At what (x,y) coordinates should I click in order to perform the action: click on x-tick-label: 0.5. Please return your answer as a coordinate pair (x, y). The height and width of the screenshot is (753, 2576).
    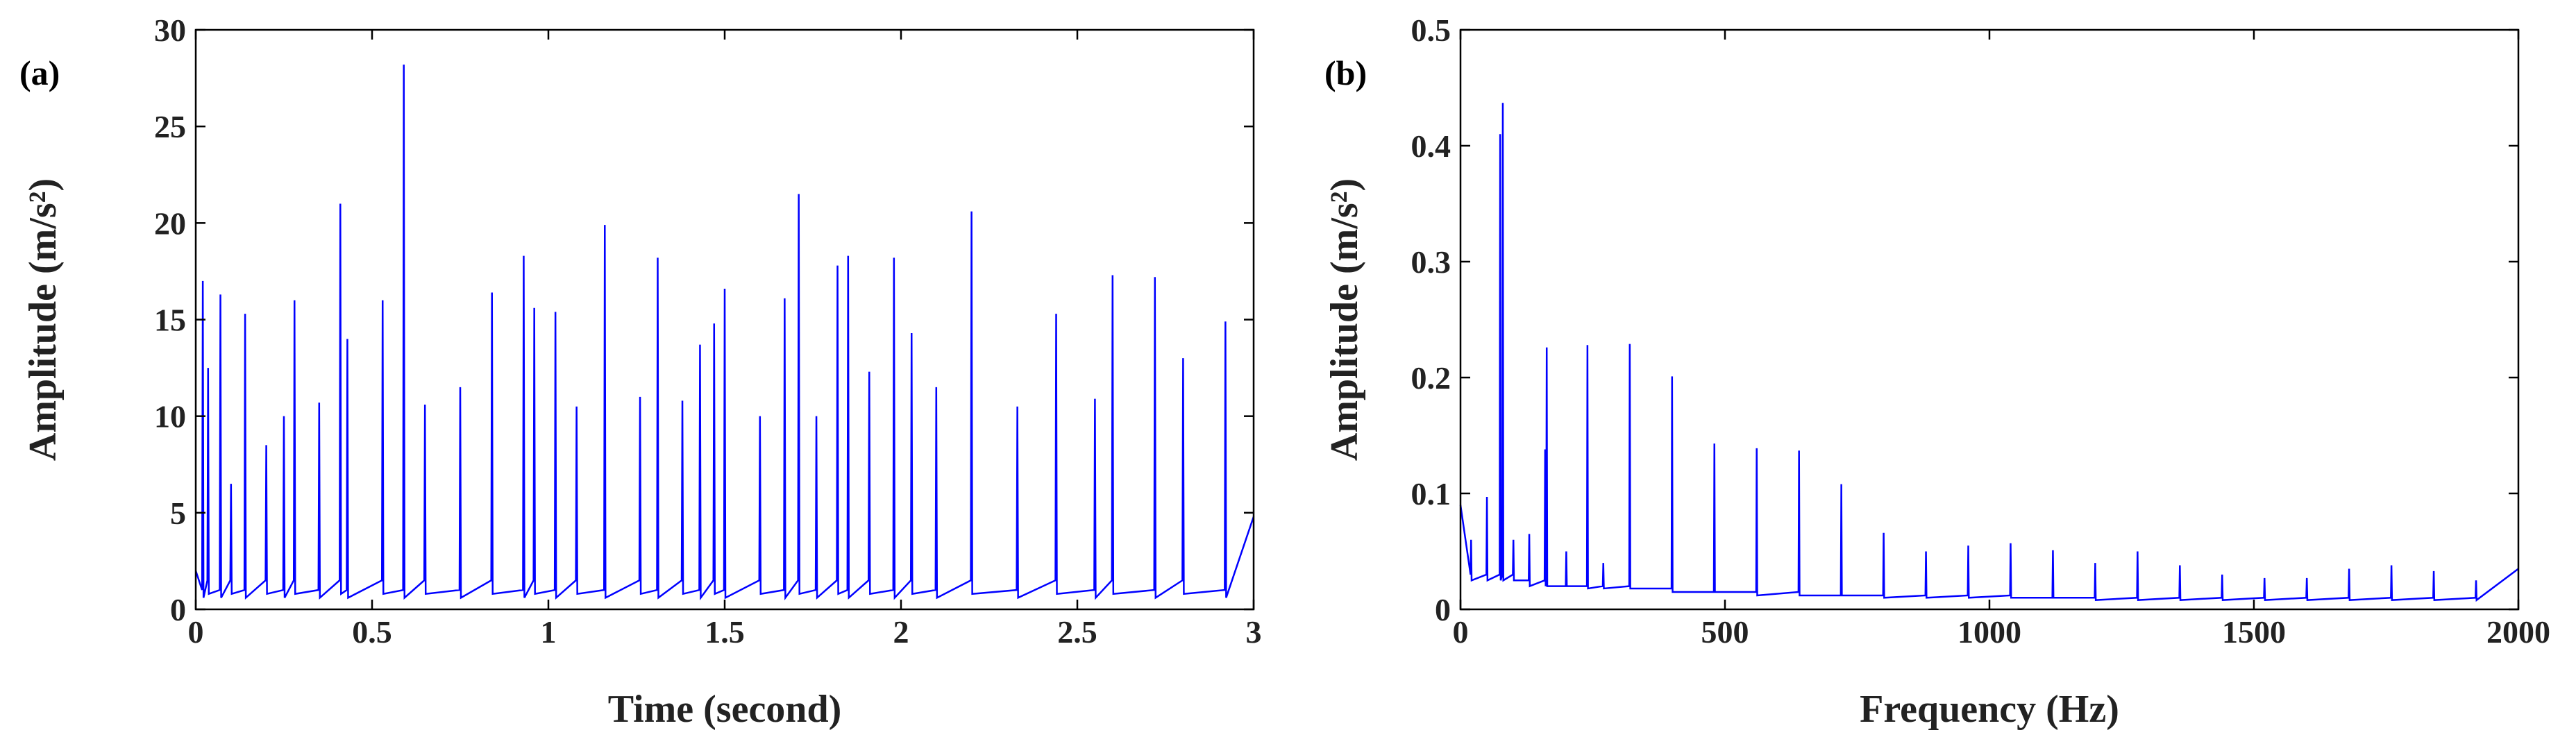
    Looking at the image, I should click on (372, 632).